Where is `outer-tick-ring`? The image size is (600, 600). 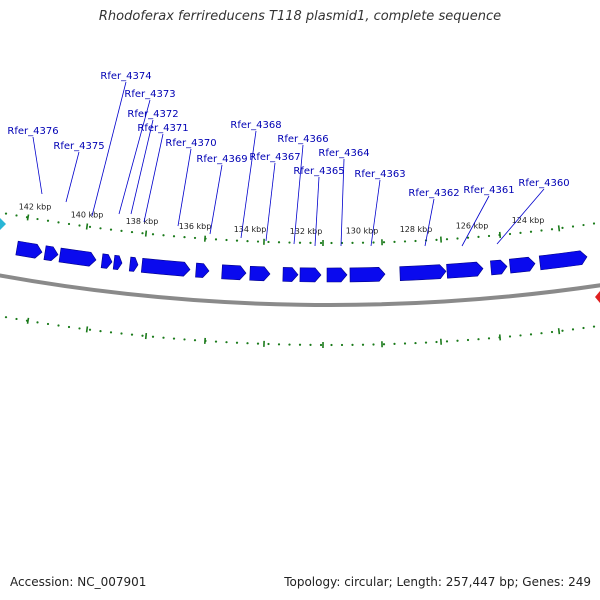
outer-tick-ring is located at coordinates (300, 229).